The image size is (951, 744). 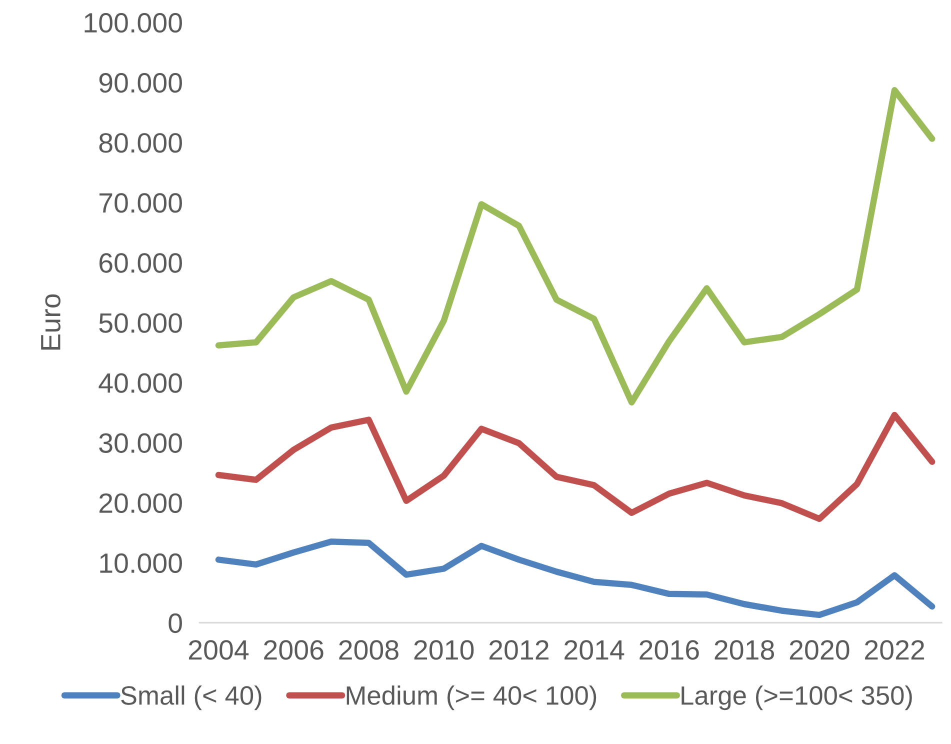 I want to click on y-tick-label: 90.000, so click(x=140, y=83).